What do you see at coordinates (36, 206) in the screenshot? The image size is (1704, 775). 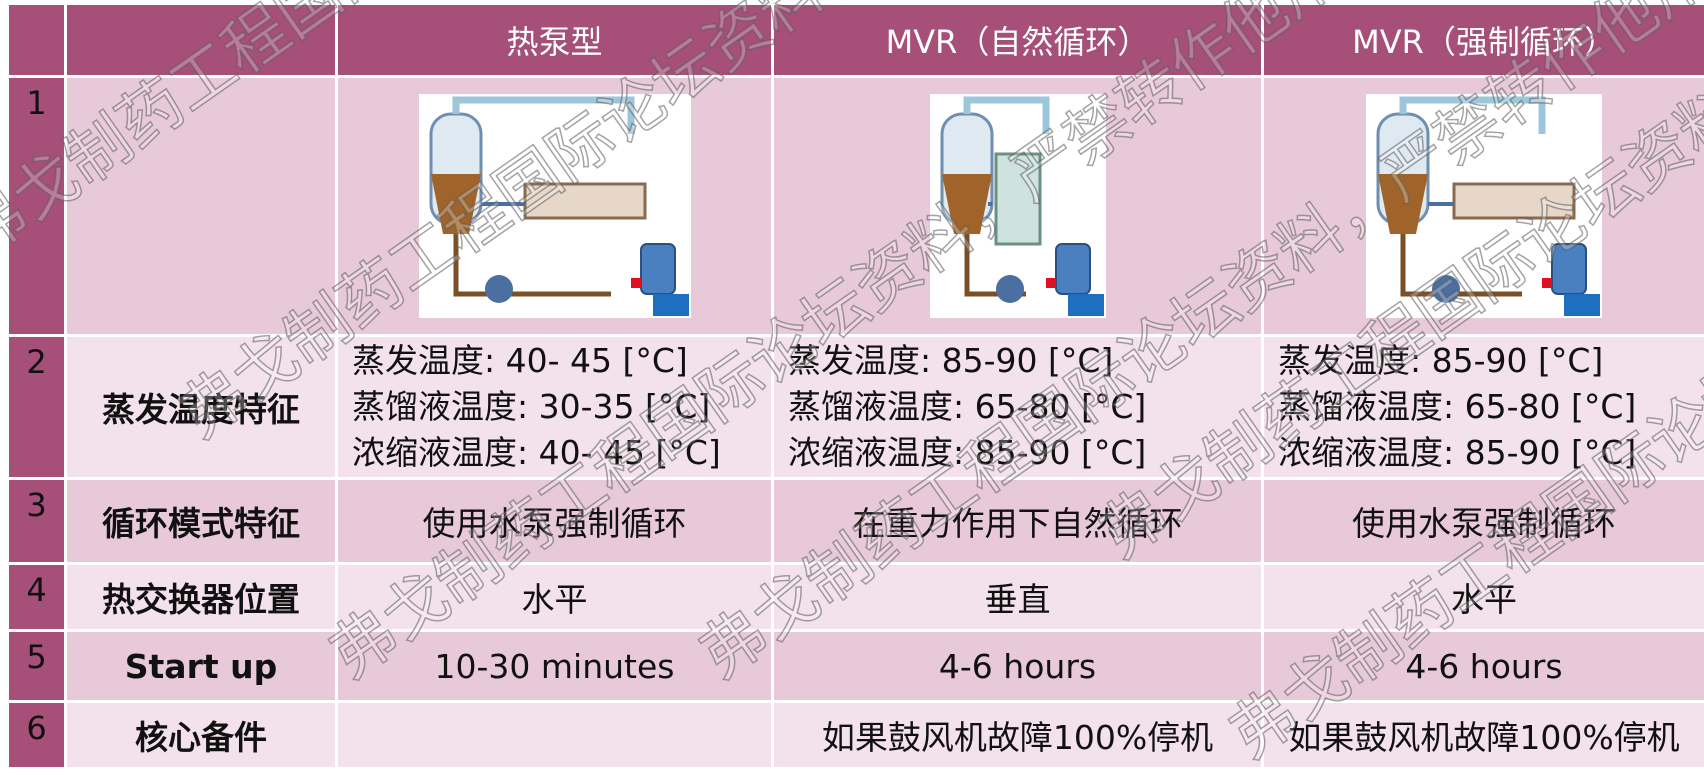 I see `row-number: 1` at bounding box center [36, 206].